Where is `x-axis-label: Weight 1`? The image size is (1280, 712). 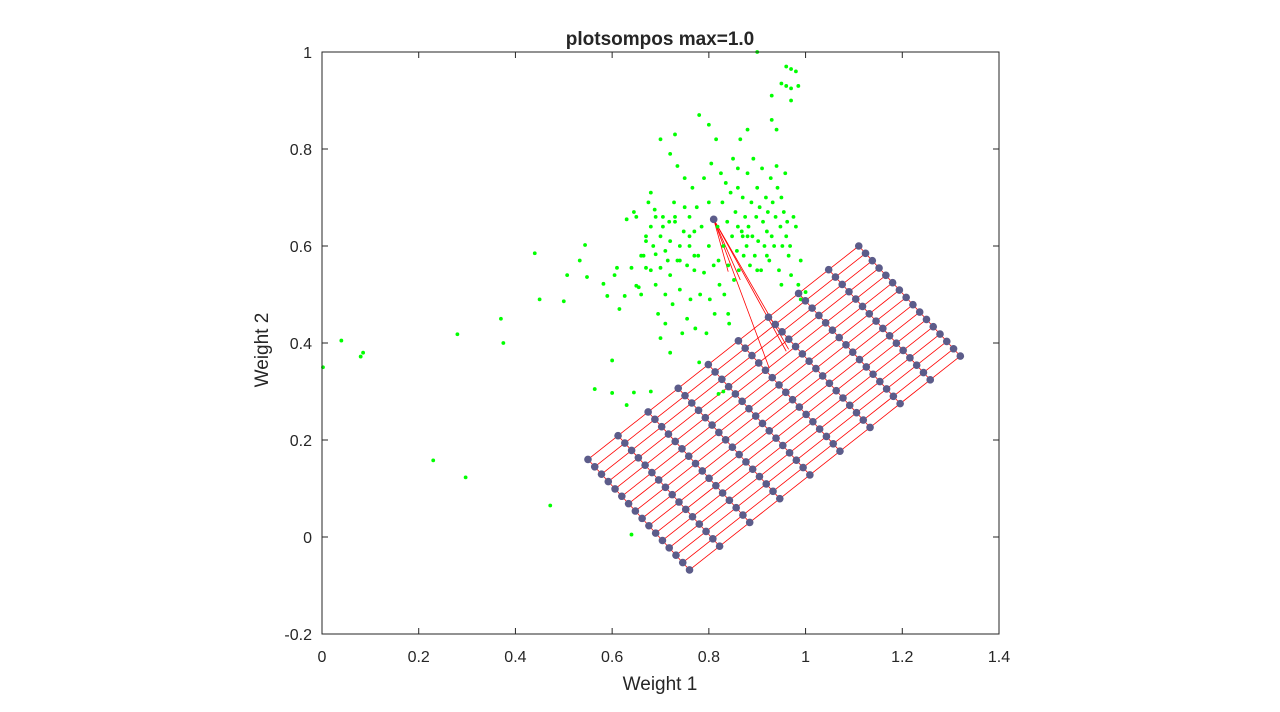
x-axis-label: Weight 1 is located at coordinates (660, 684).